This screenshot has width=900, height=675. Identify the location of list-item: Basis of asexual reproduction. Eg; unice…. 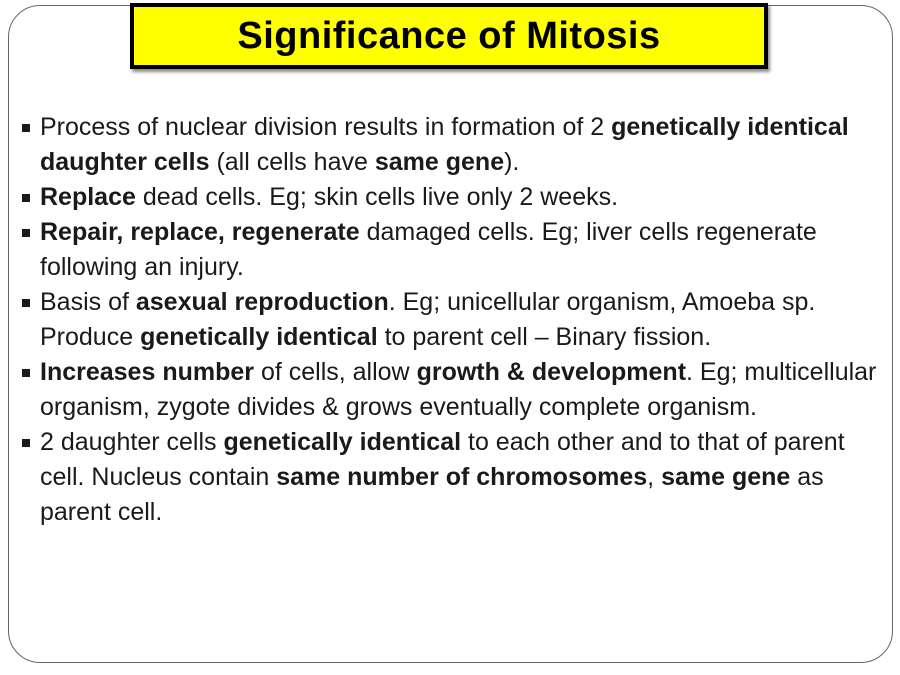
(450, 320).